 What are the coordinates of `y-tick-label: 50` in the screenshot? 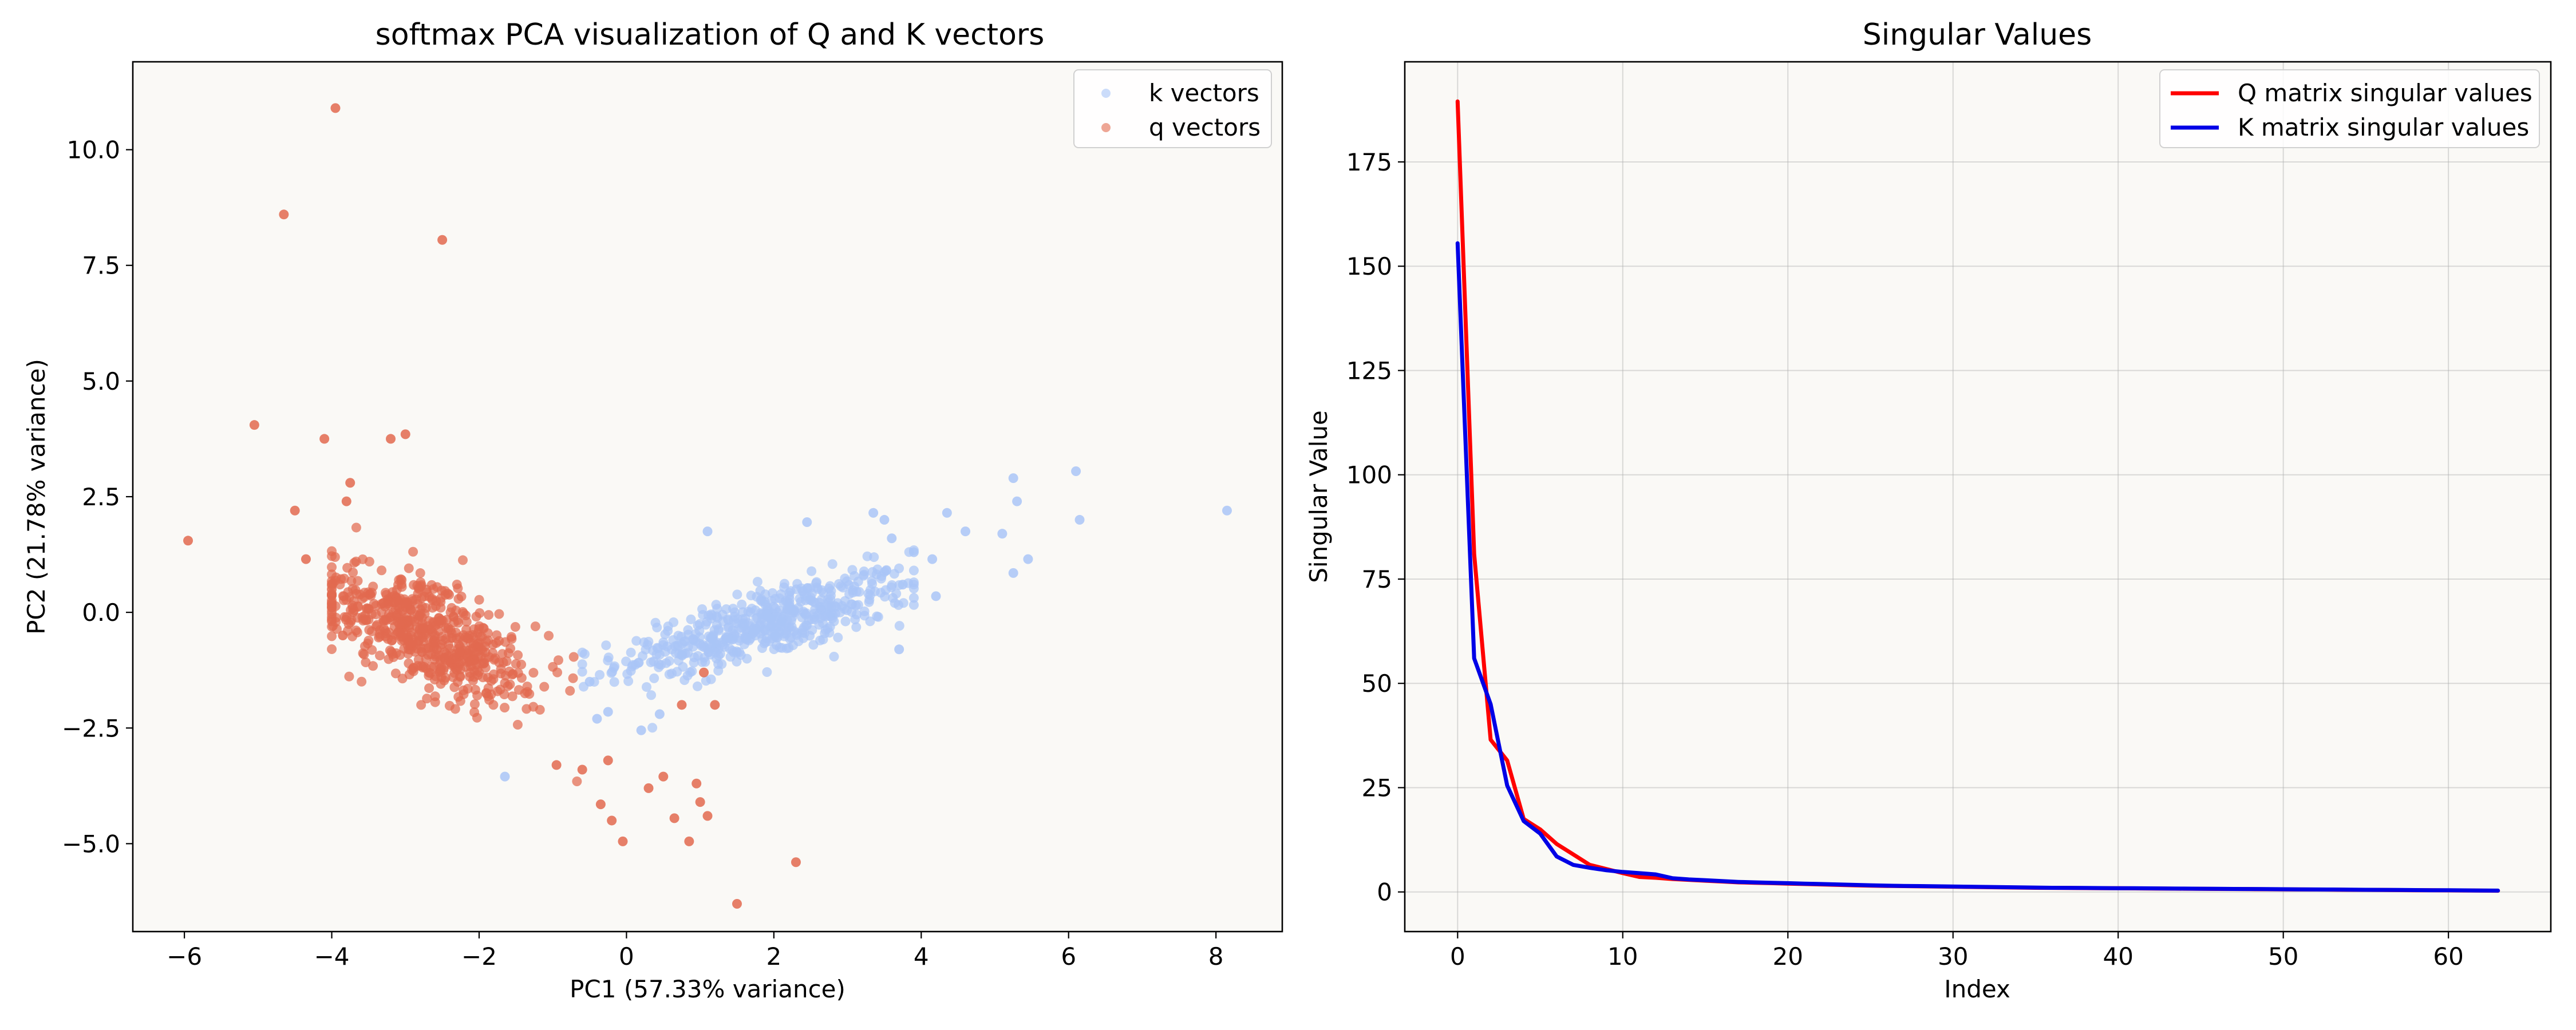 It's located at (1377, 684).